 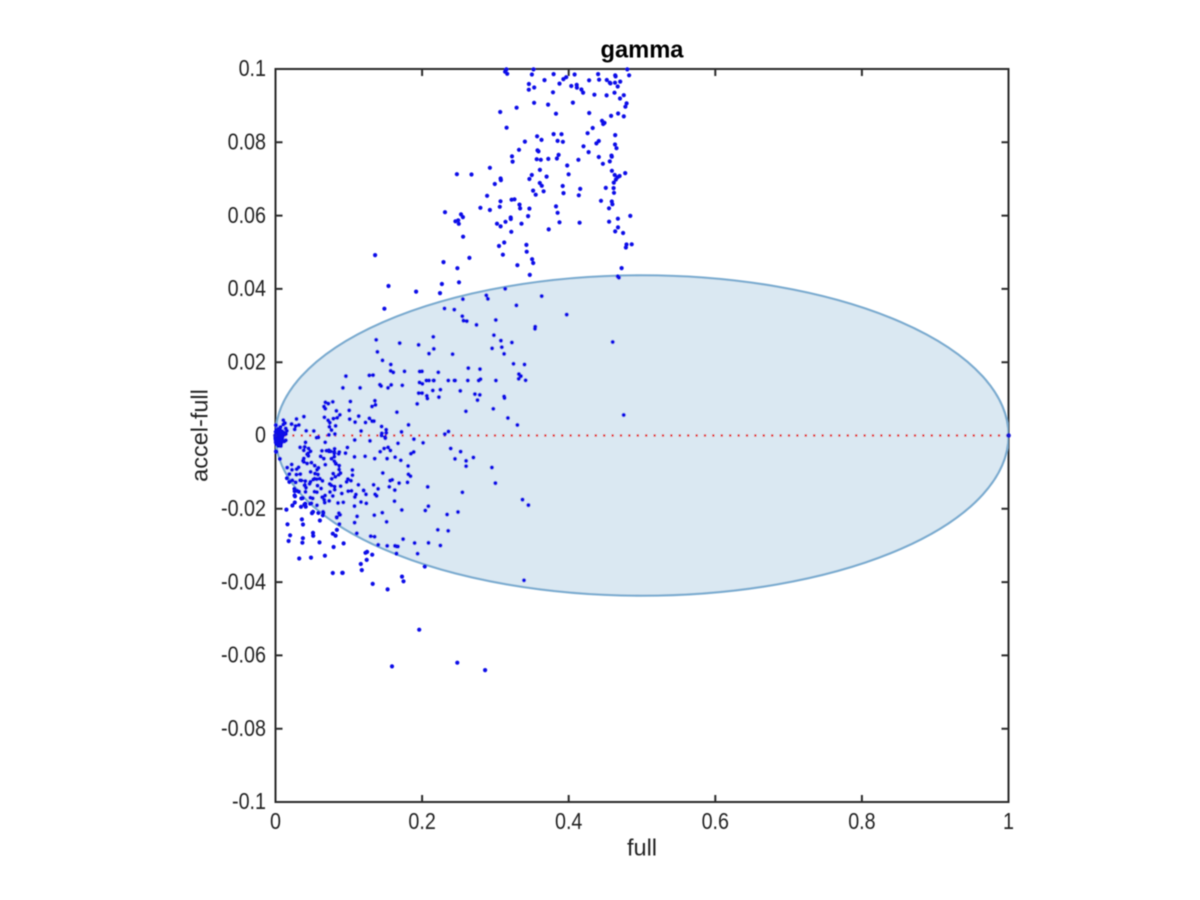 I want to click on svg-text: -0.02, so click(x=243, y=508).